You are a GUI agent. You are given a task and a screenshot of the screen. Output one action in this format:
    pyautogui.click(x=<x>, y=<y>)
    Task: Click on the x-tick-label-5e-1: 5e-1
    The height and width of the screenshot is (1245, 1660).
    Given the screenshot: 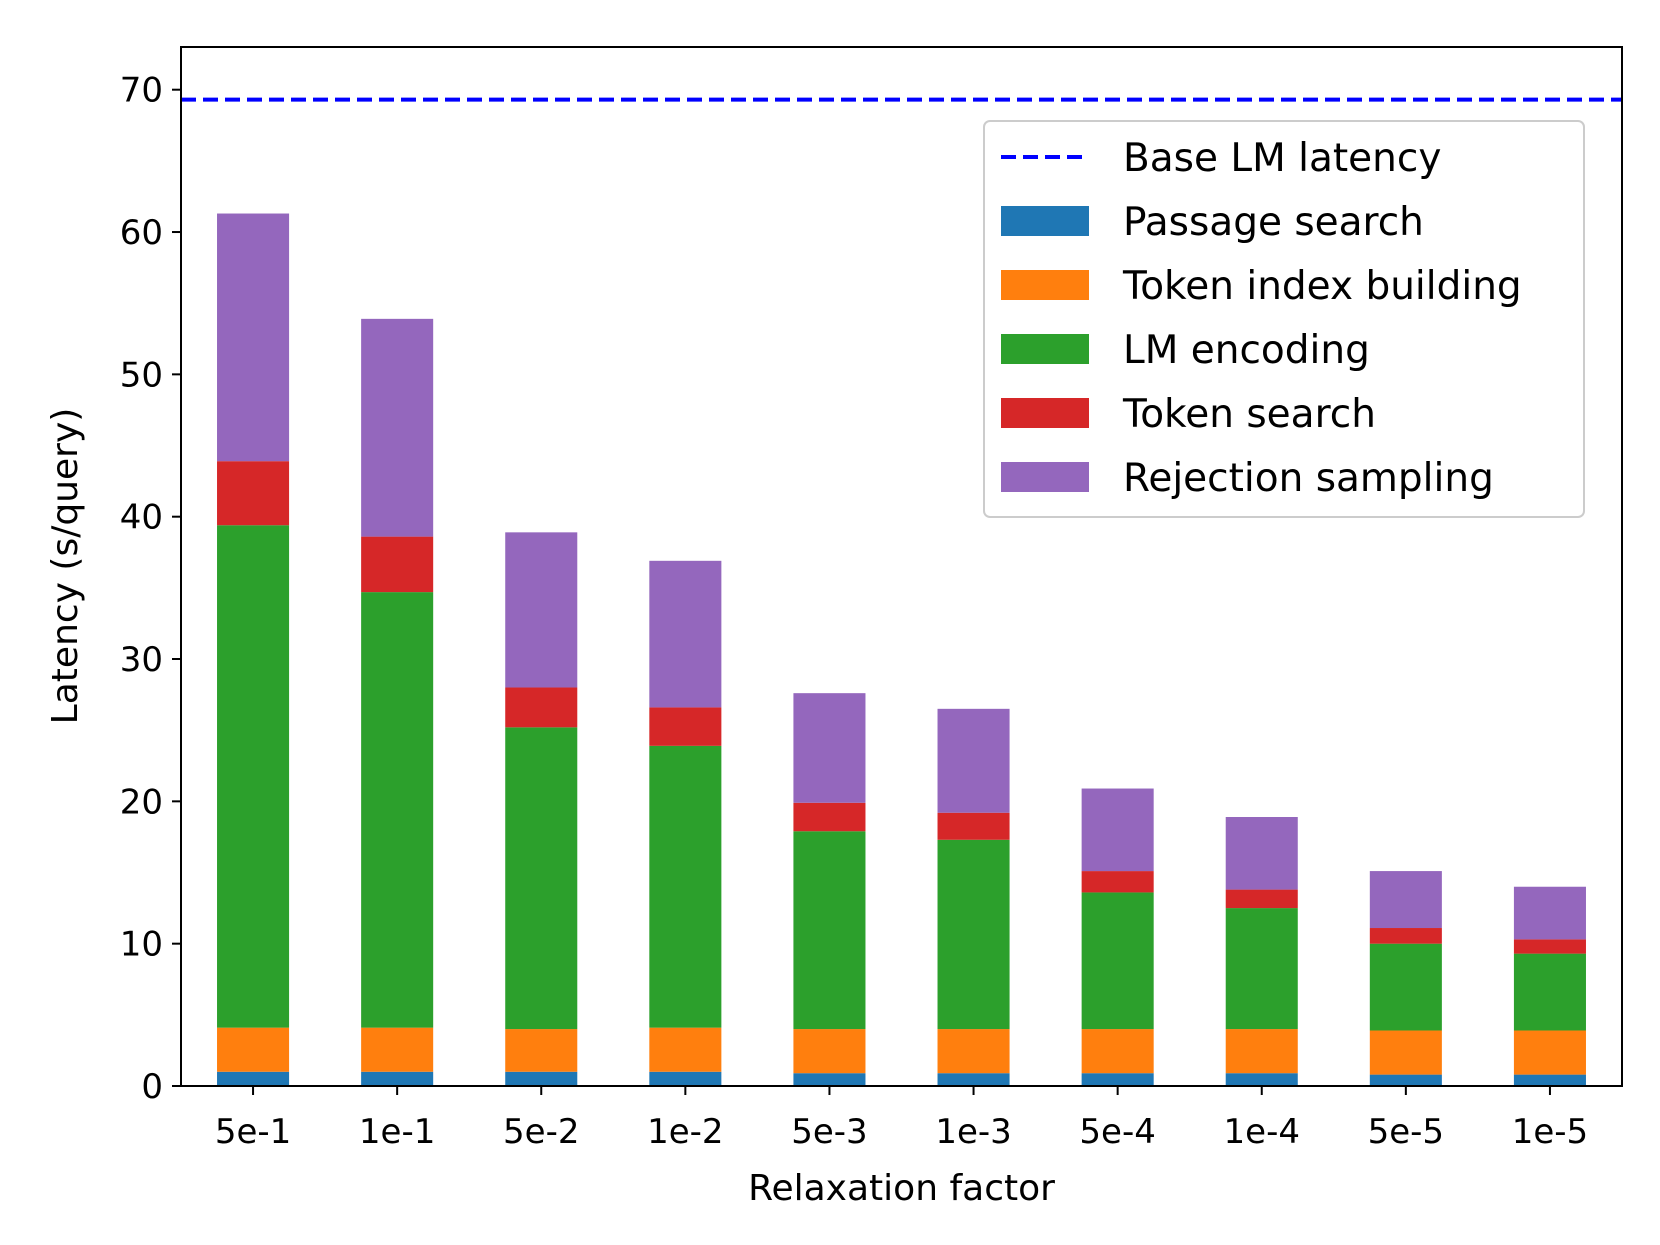 What is the action you would take?
    pyautogui.click(x=253, y=1132)
    